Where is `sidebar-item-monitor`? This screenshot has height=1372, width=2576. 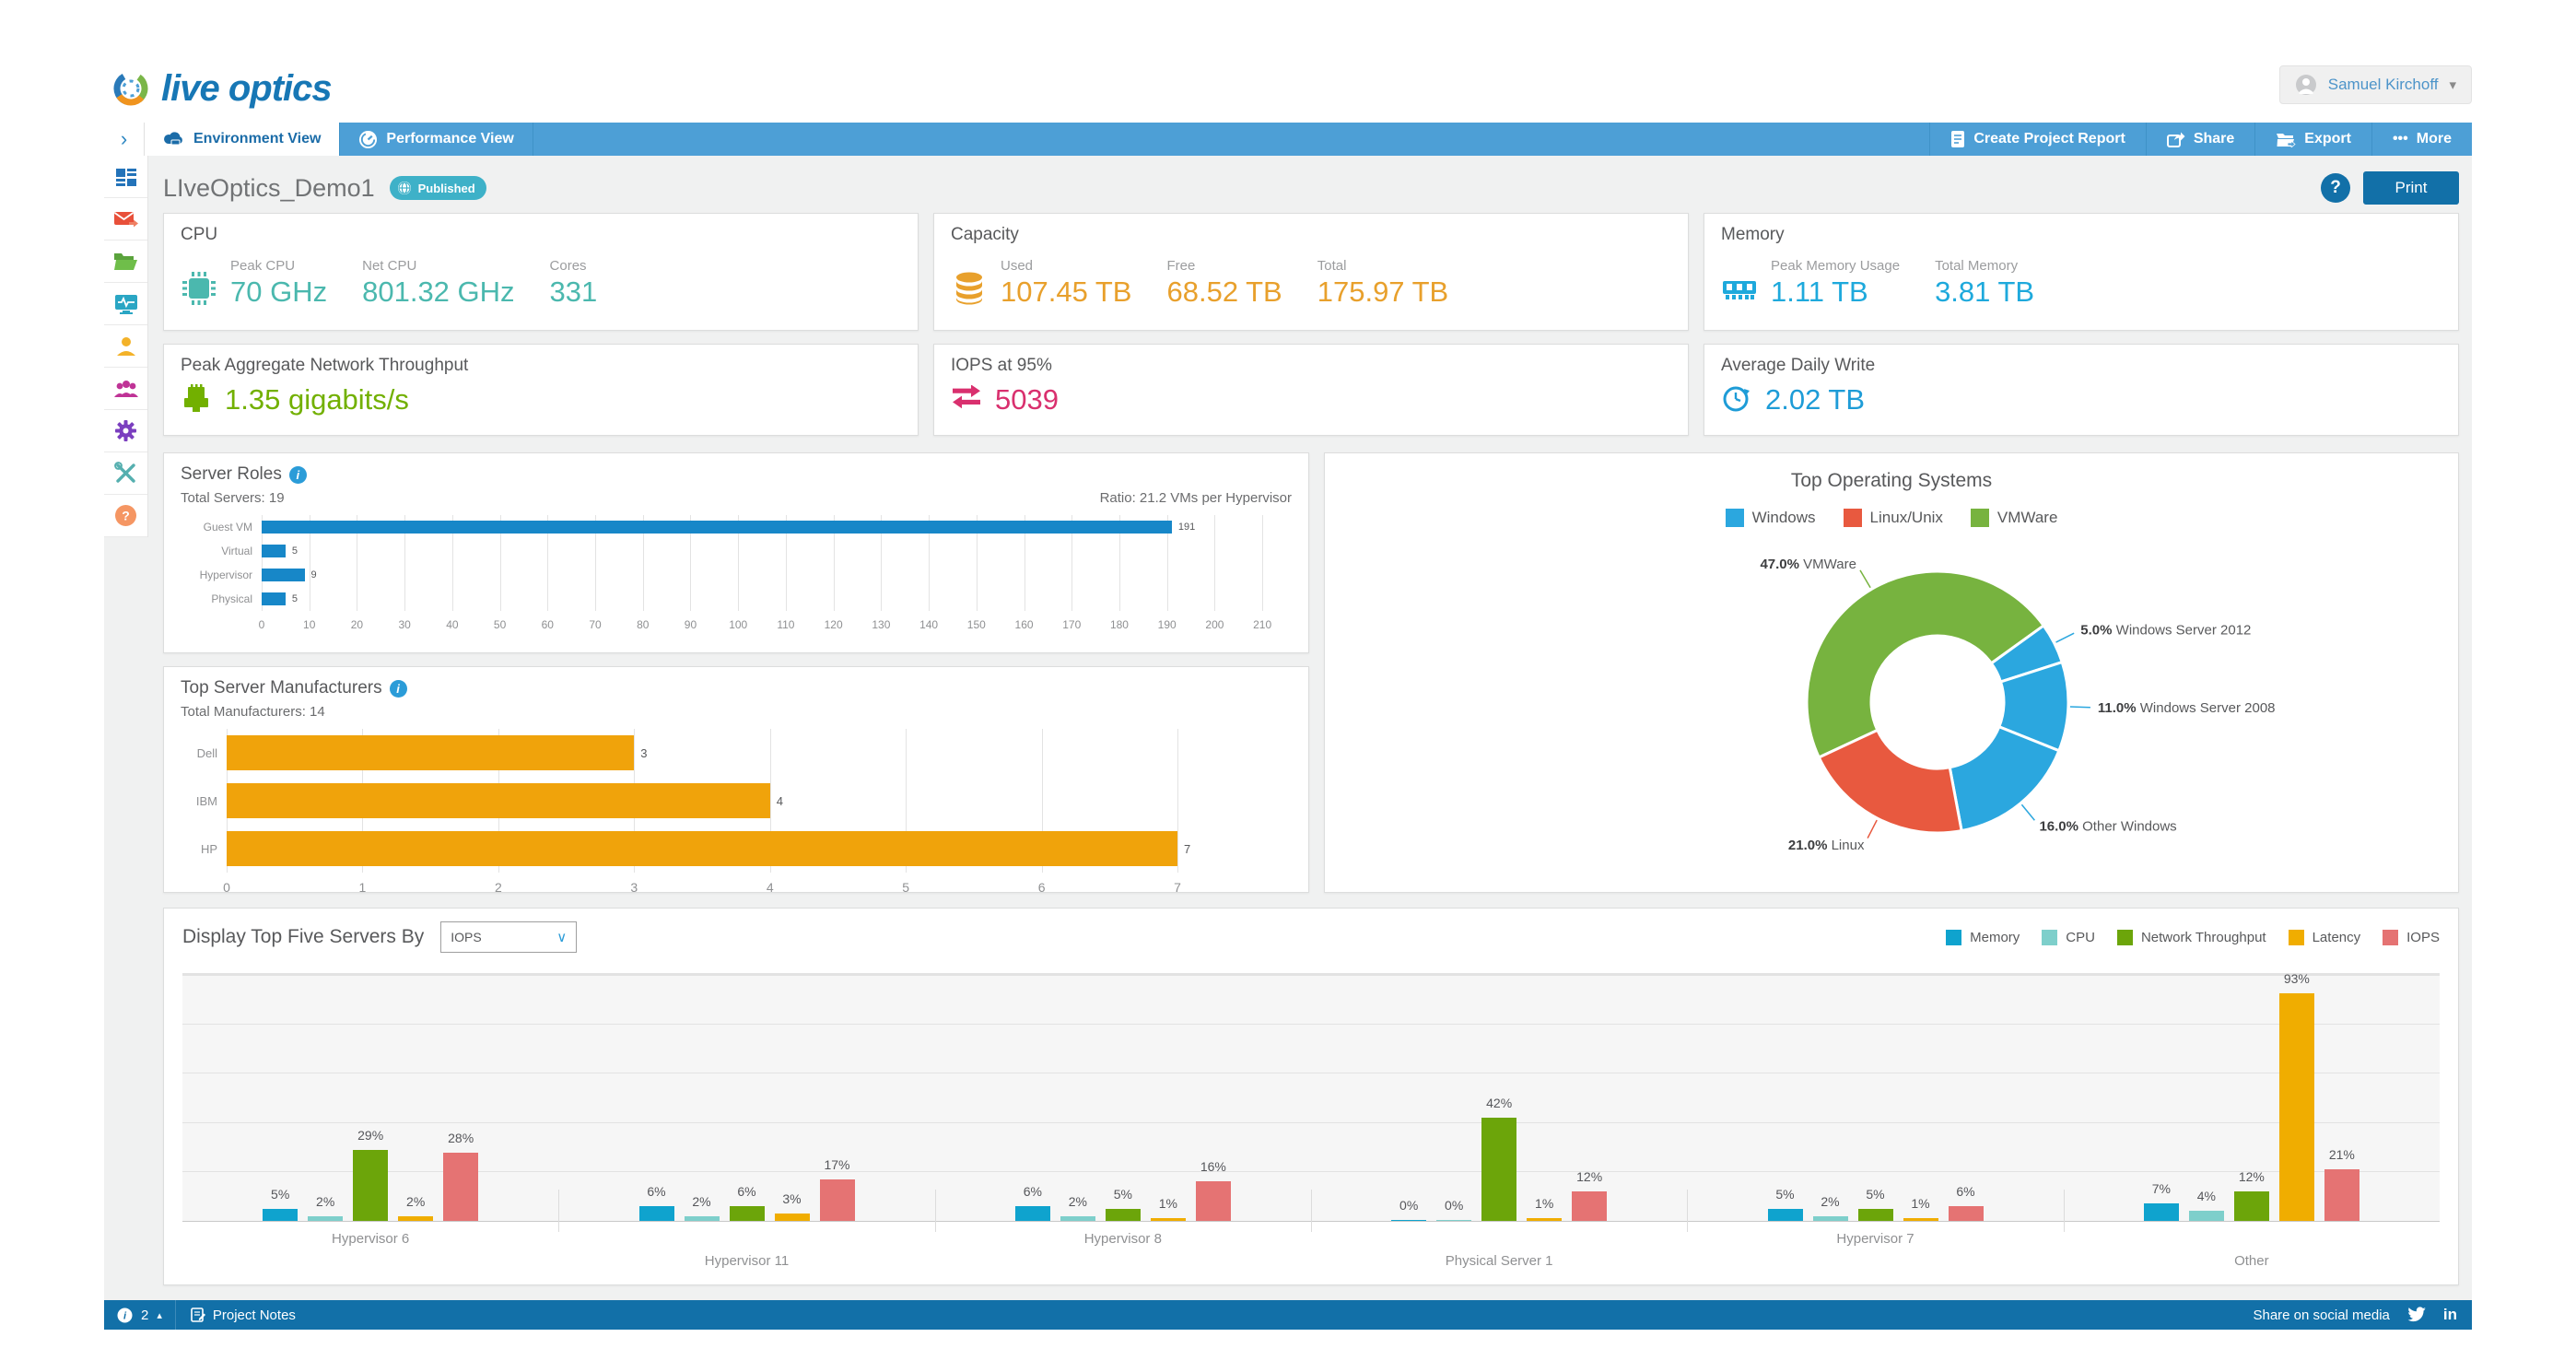 sidebar-item-monitor is located at coordinates (125, 304).